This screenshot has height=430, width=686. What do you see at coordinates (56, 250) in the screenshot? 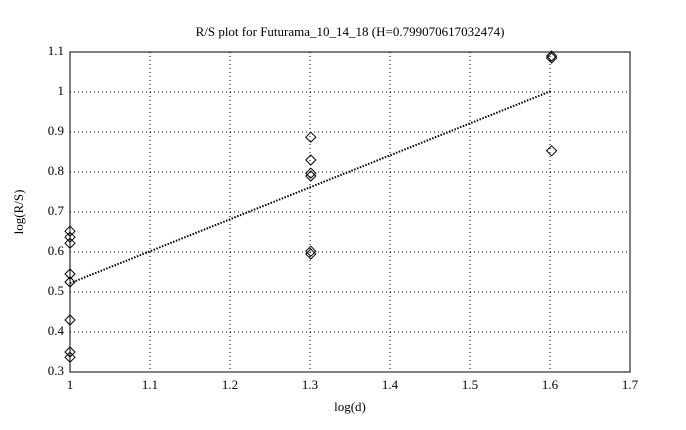
I see `y-tick-label: 0.6` at bounding box center [56, 250].